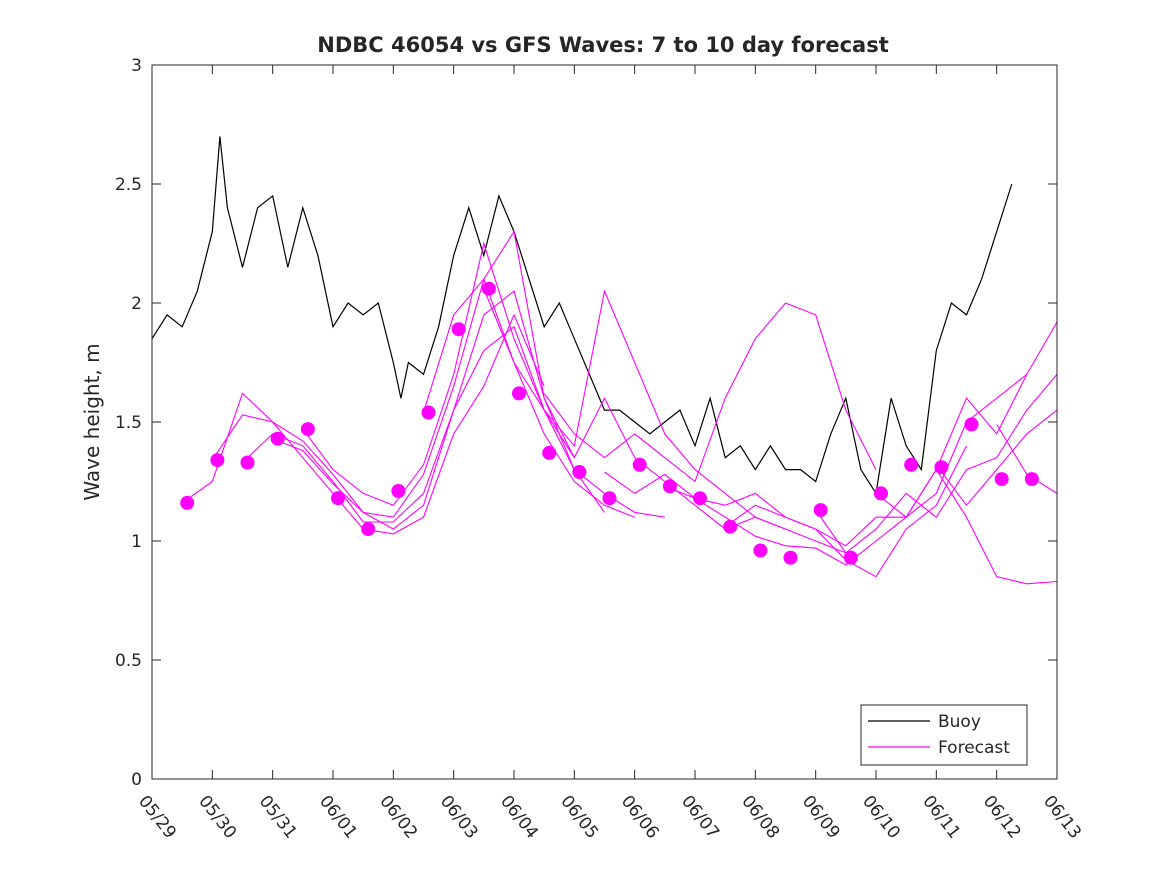  I want to click on y-tick-label: 0.5, so click(128, 661).